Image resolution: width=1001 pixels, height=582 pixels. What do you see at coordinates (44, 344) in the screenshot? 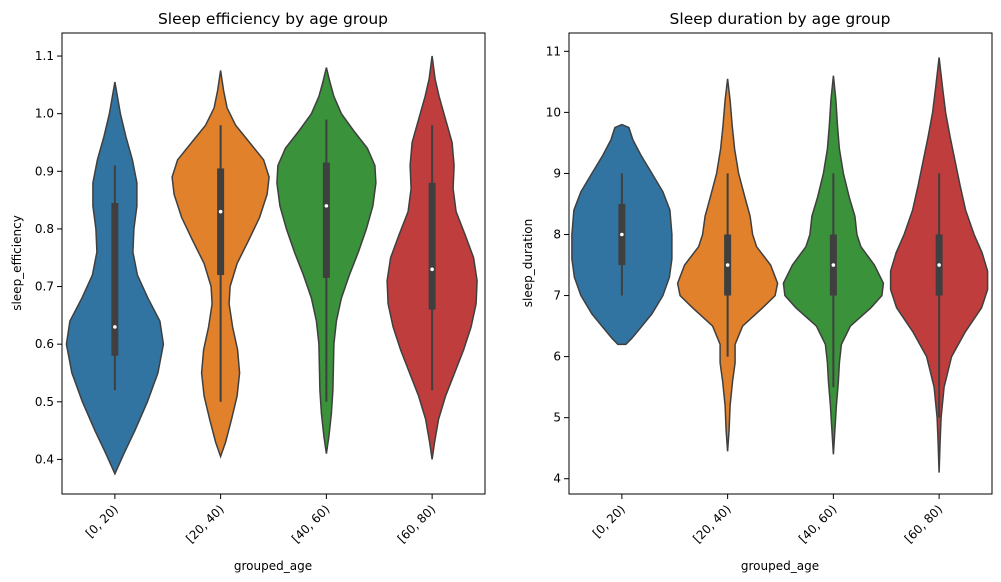
I see `y-tick-label: 0.6` at bounding box center [44, 344].